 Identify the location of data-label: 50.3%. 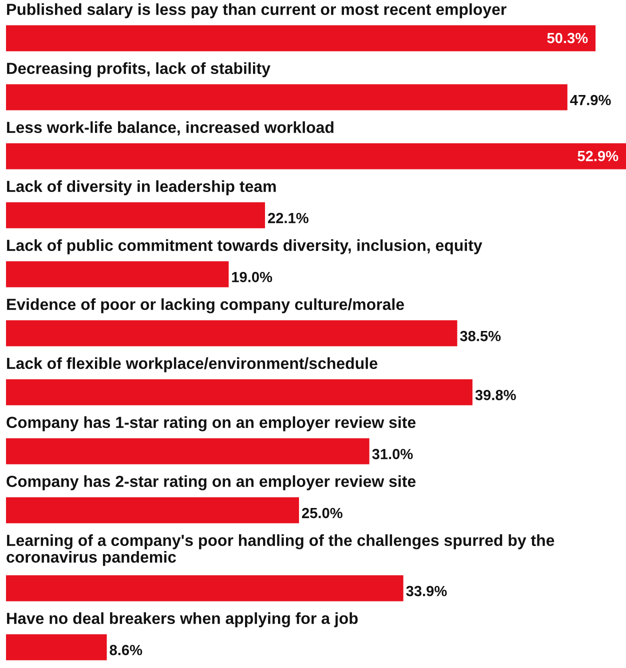
(567, 38).